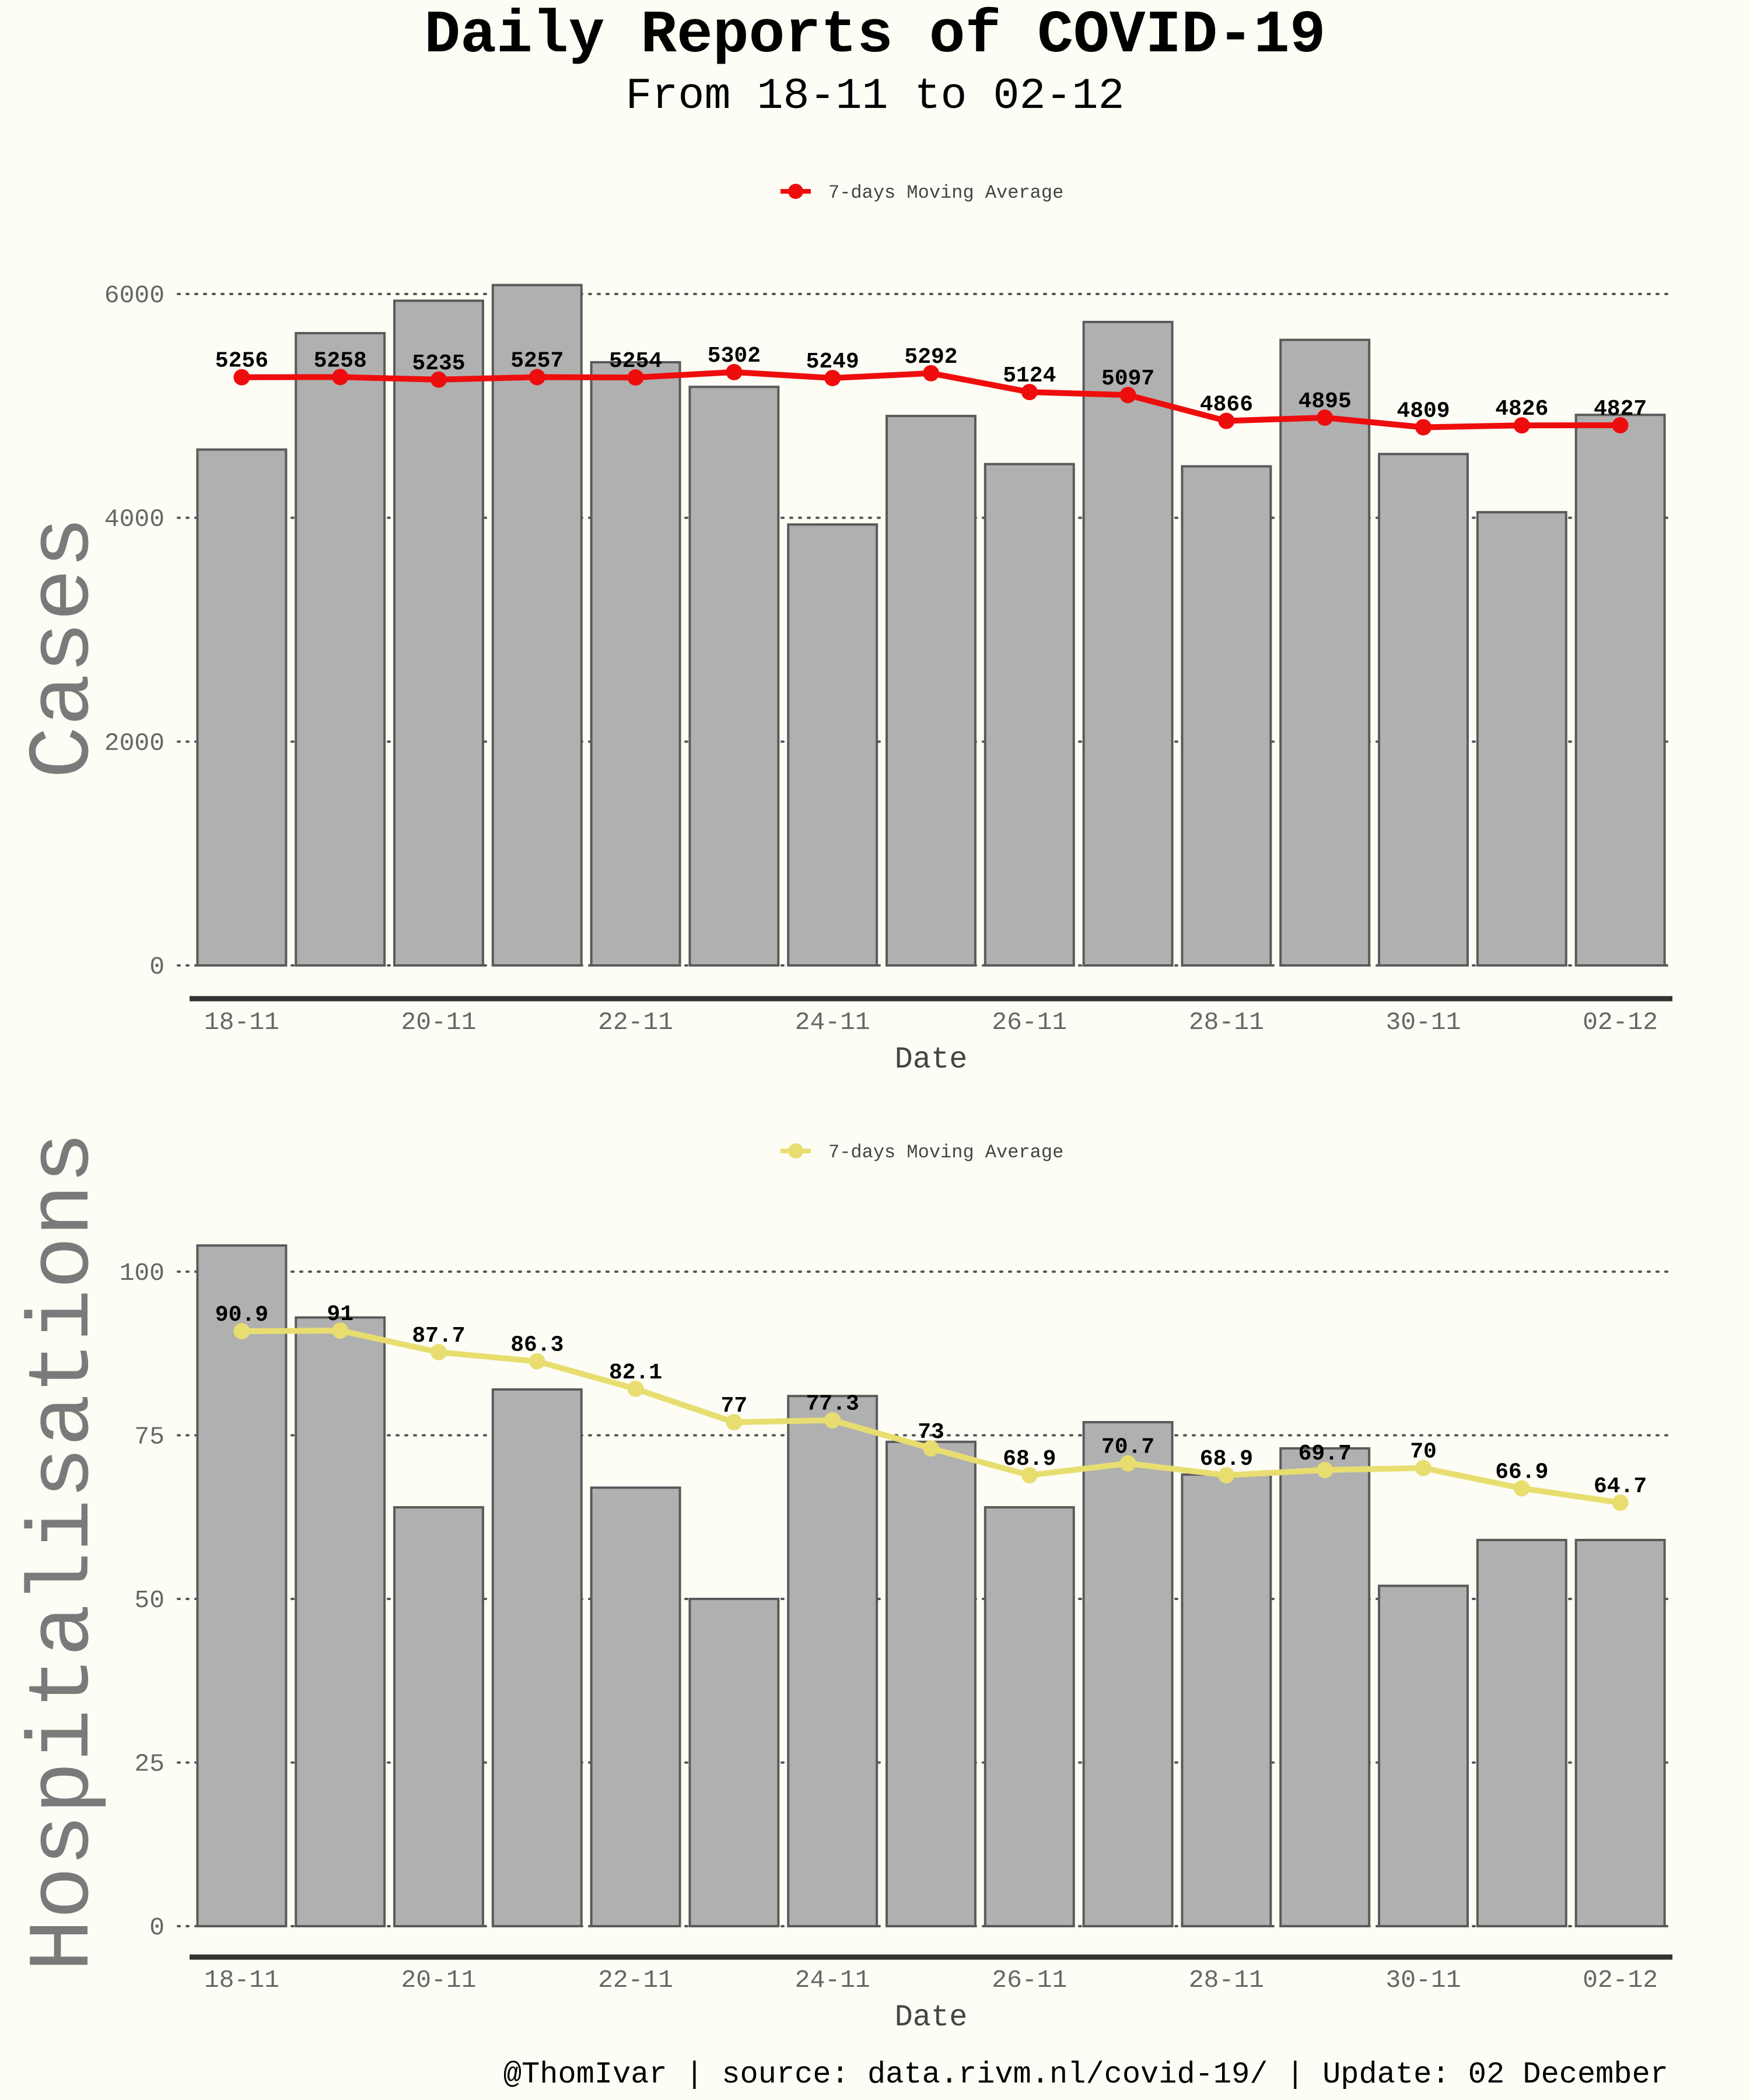  Describe the element at coordinates (1127, 1447) in the screenshot. I see `hosp-data-label: 70.7` at that location.